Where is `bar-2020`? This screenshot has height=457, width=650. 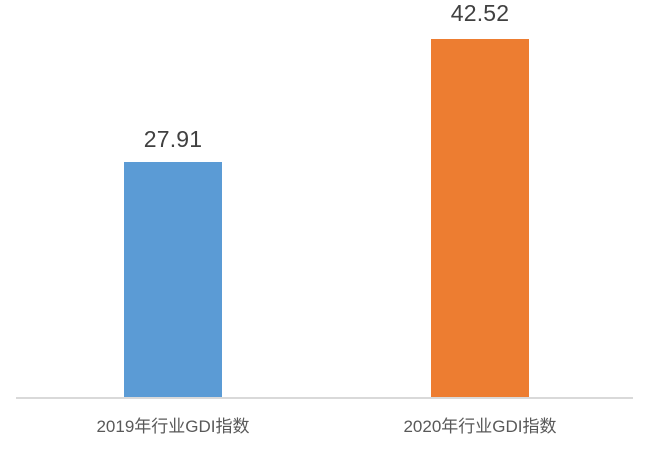 bar-2020 is located at coordinates (480, 217).